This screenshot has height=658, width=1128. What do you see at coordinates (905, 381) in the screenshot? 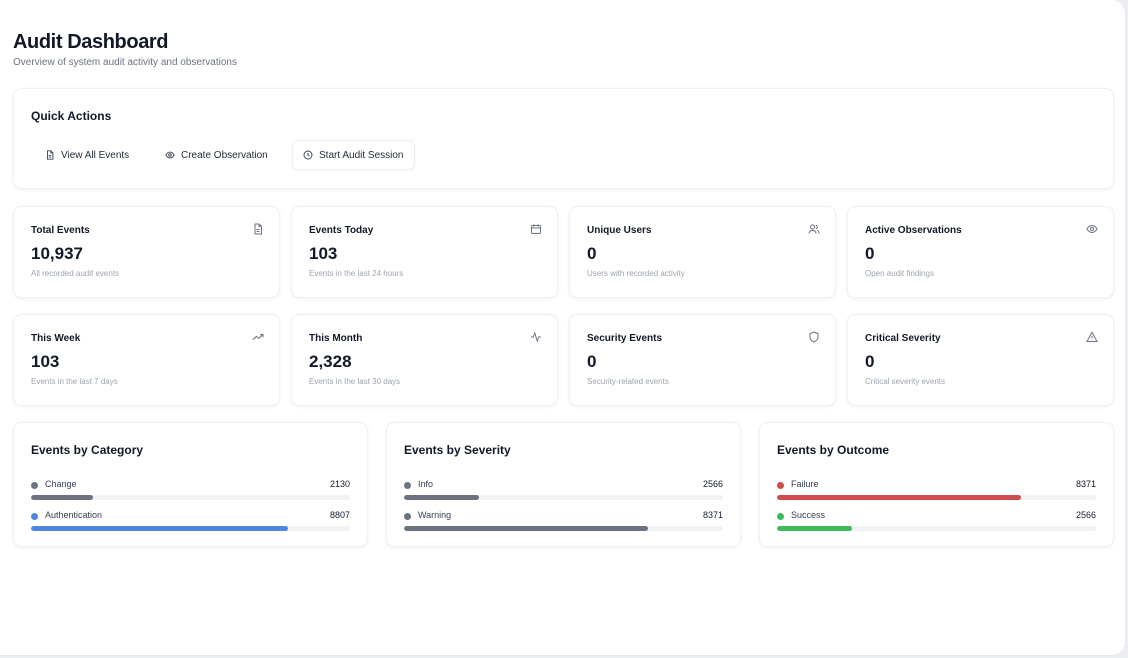
I see `stat-description: Critical severity events` at bounding box center [905, 381].